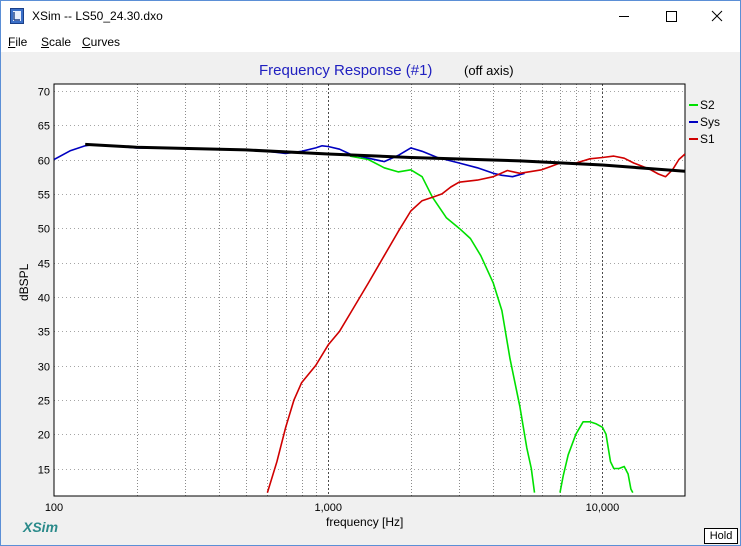 The width and height of the screenshot is (741, 546). I want to click on window-title: XSim -- LS50_24.30.dxo, so click(97, 16).